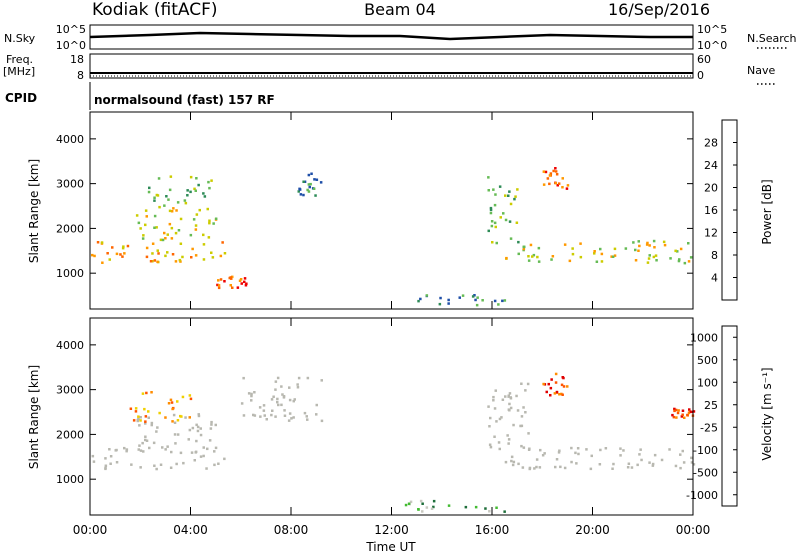  Describe the element at coordinates (702, 495) in the screenshot. I see `velocity-colorbar-tick-label: -1000` at that location.